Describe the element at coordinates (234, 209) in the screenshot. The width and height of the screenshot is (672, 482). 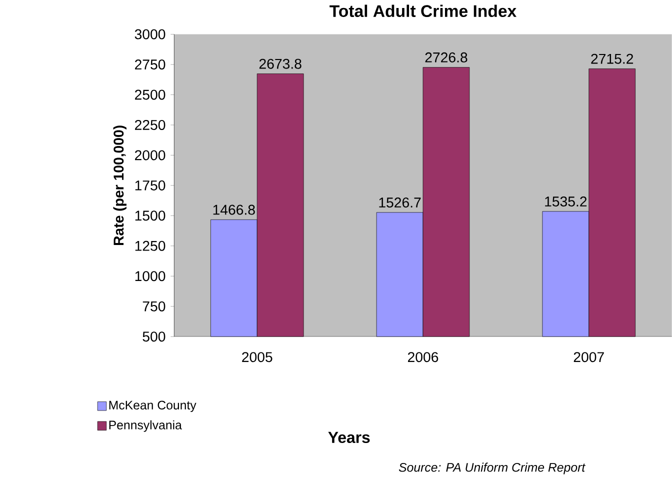
I see `data-label: 1466.8` at that location.